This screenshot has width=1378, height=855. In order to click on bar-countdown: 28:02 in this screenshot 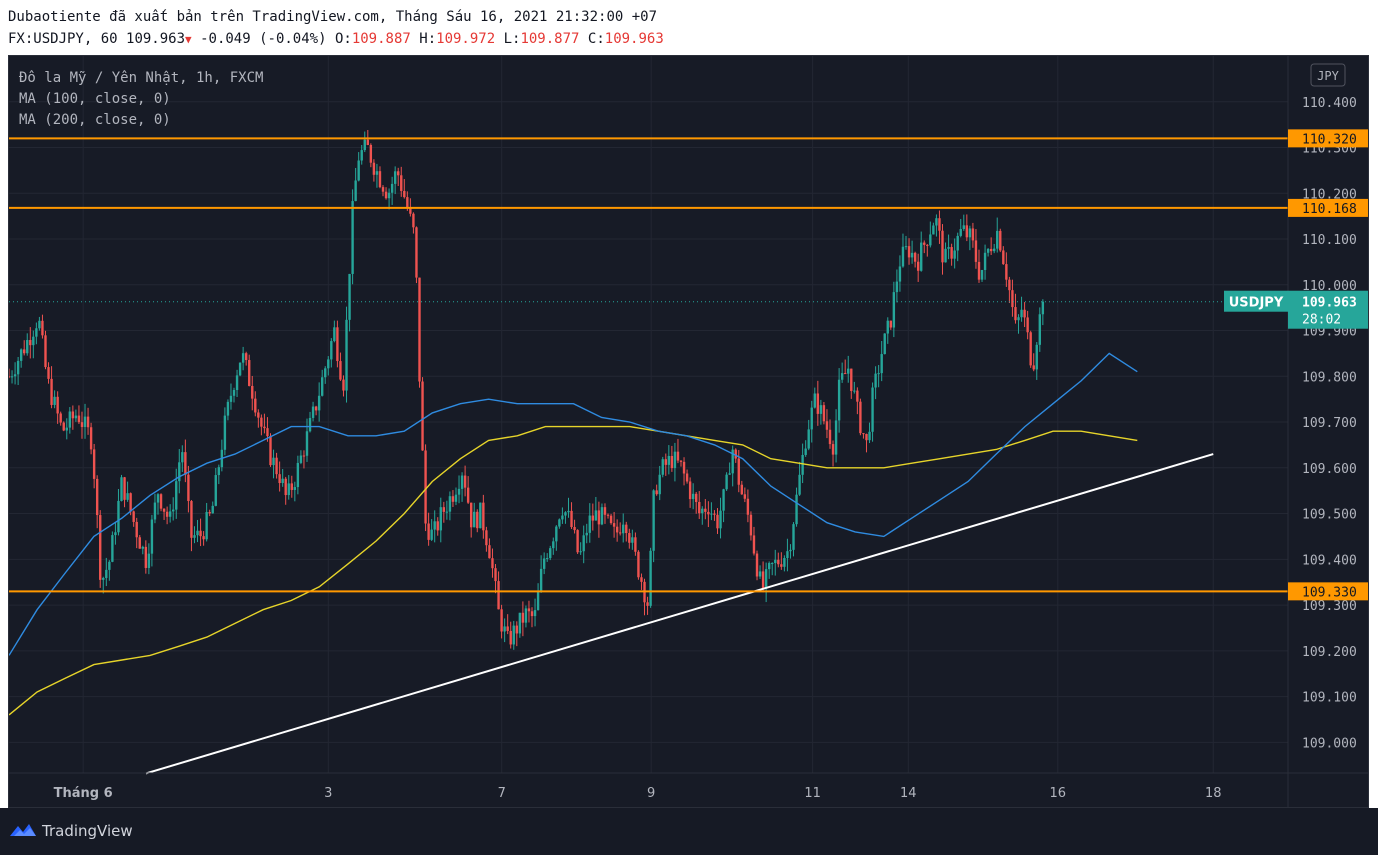, I will do `click(1321, 320)`.